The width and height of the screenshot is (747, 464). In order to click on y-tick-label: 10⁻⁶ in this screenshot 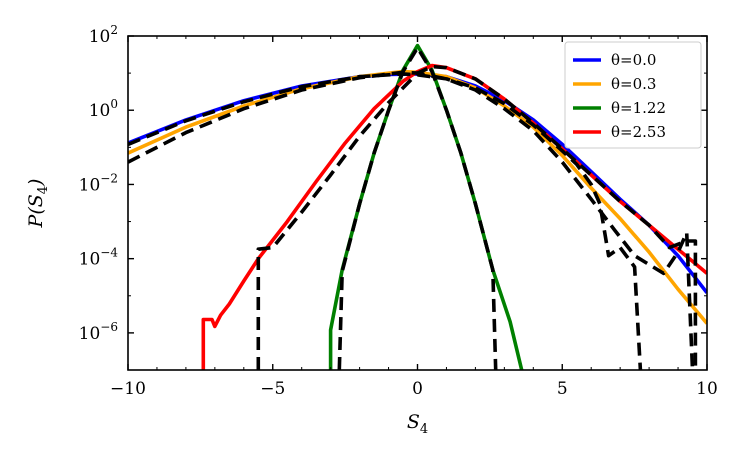, I will do `click(98, 332)`.